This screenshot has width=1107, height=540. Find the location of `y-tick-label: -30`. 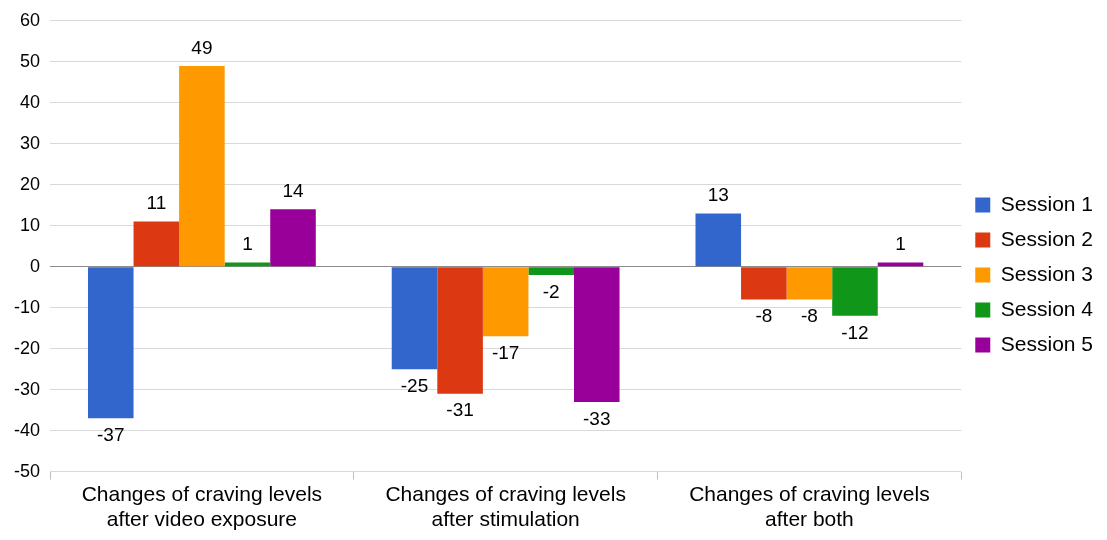

y-tick-label: -30 is located at coordinates (27, 388).